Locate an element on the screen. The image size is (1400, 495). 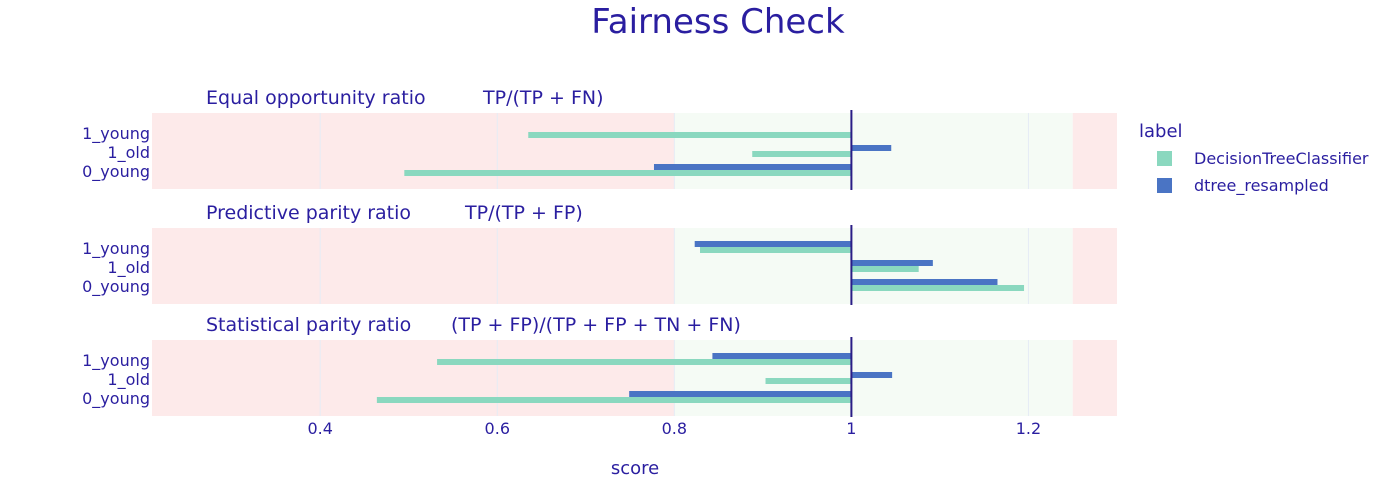
panel-title: Equal opportunity ratio is located at coordinates (316, 98).